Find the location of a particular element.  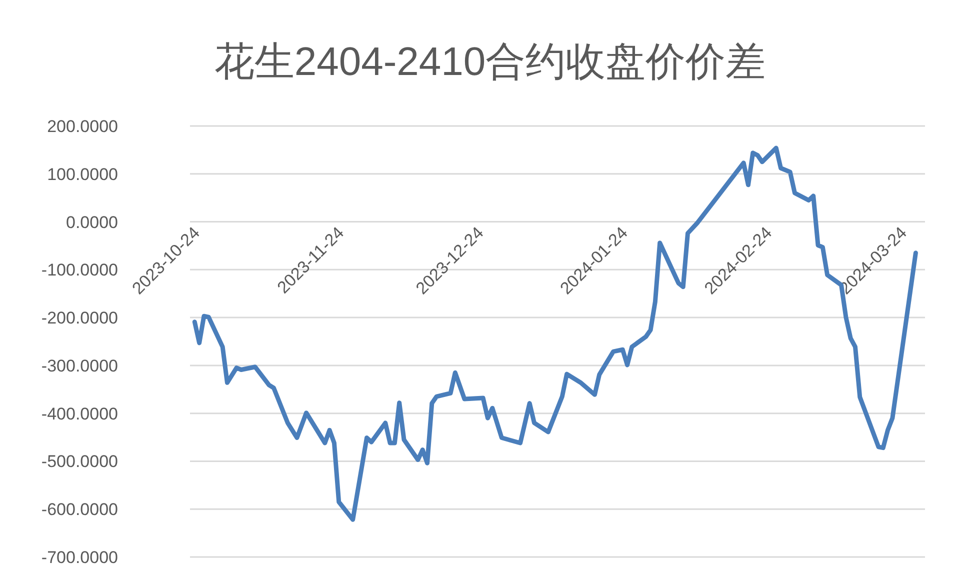

y-tick-label: -400.0000 is located at coordinates (79, 414).